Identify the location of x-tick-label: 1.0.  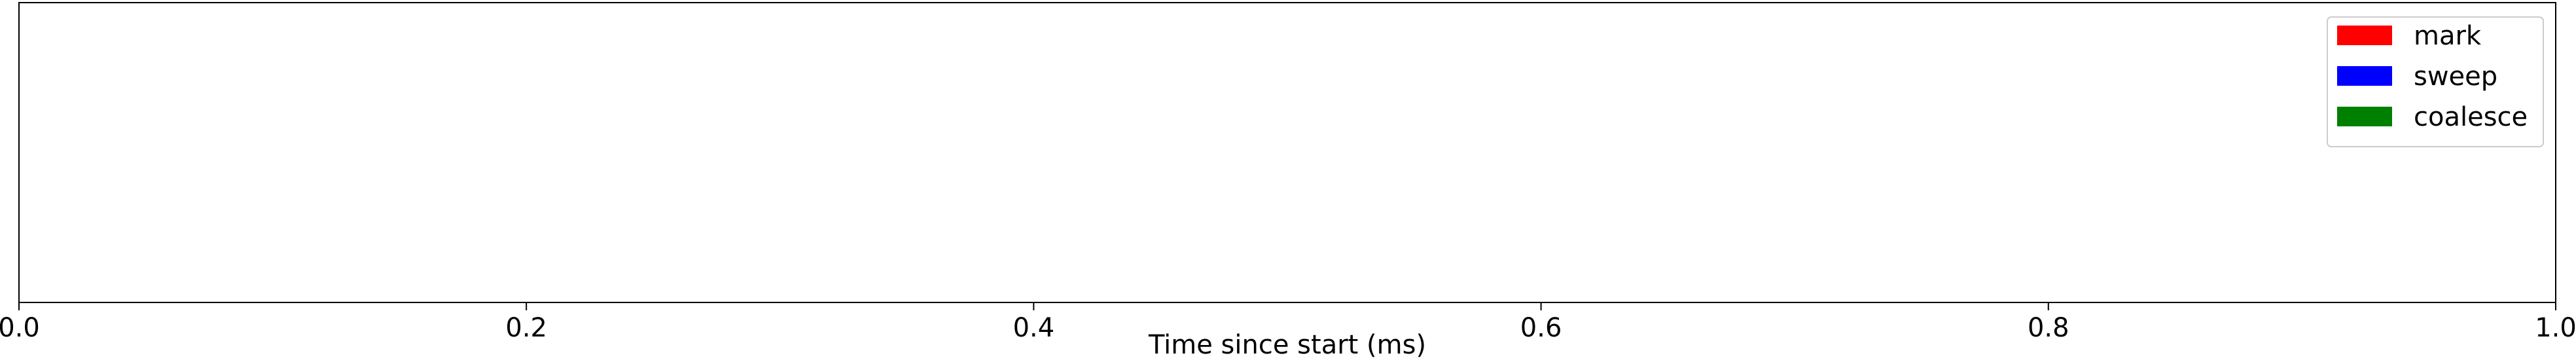
(2555, 328).